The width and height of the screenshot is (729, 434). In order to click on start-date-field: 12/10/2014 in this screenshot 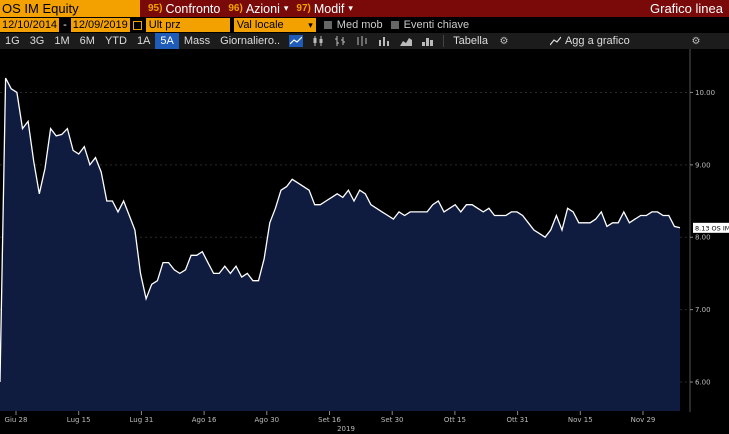, I will do `click(30, 25)`.